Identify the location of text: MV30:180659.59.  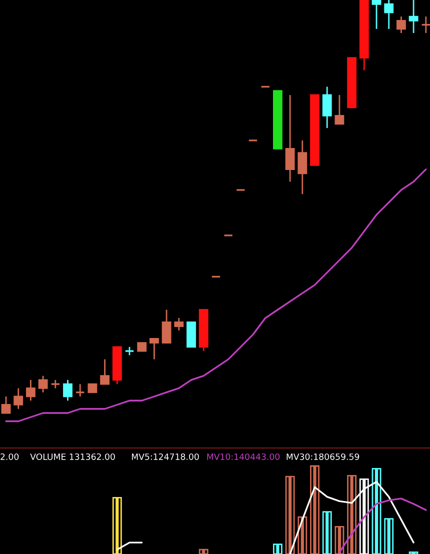
(323, 456).